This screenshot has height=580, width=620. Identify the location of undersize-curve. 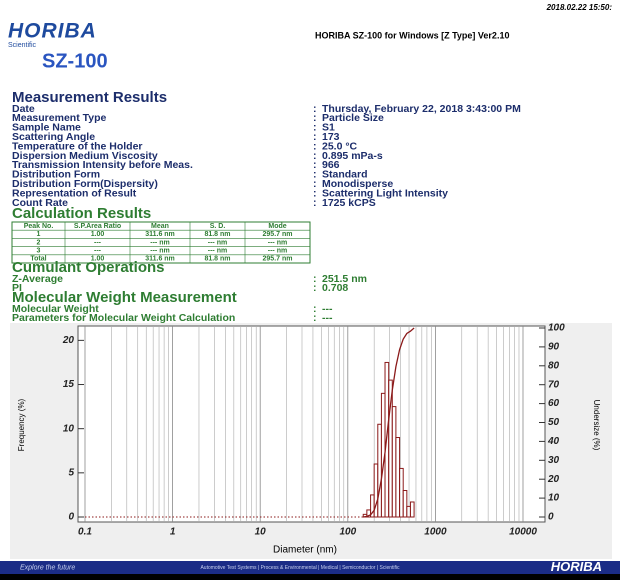
(389, 422).